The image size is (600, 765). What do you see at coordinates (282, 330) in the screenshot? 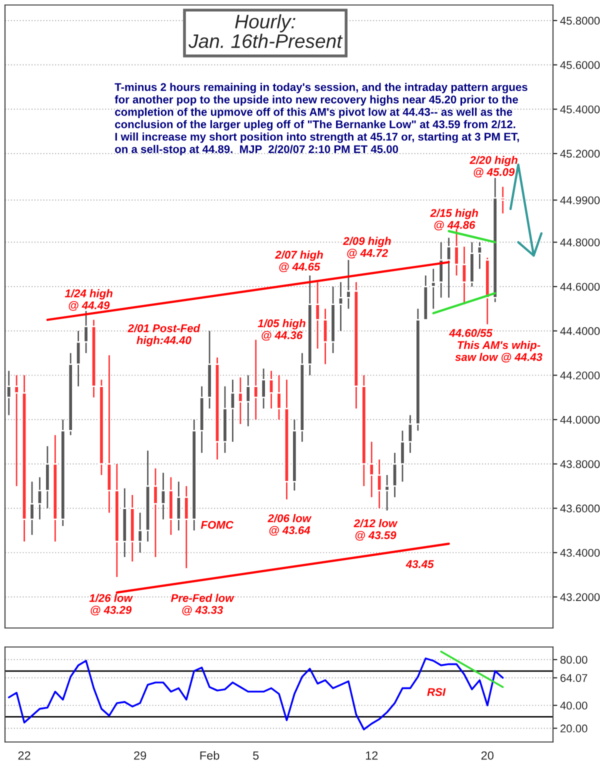
I see `annotation: 1/05 high @ 44.36` at bounding box center [282, 330].